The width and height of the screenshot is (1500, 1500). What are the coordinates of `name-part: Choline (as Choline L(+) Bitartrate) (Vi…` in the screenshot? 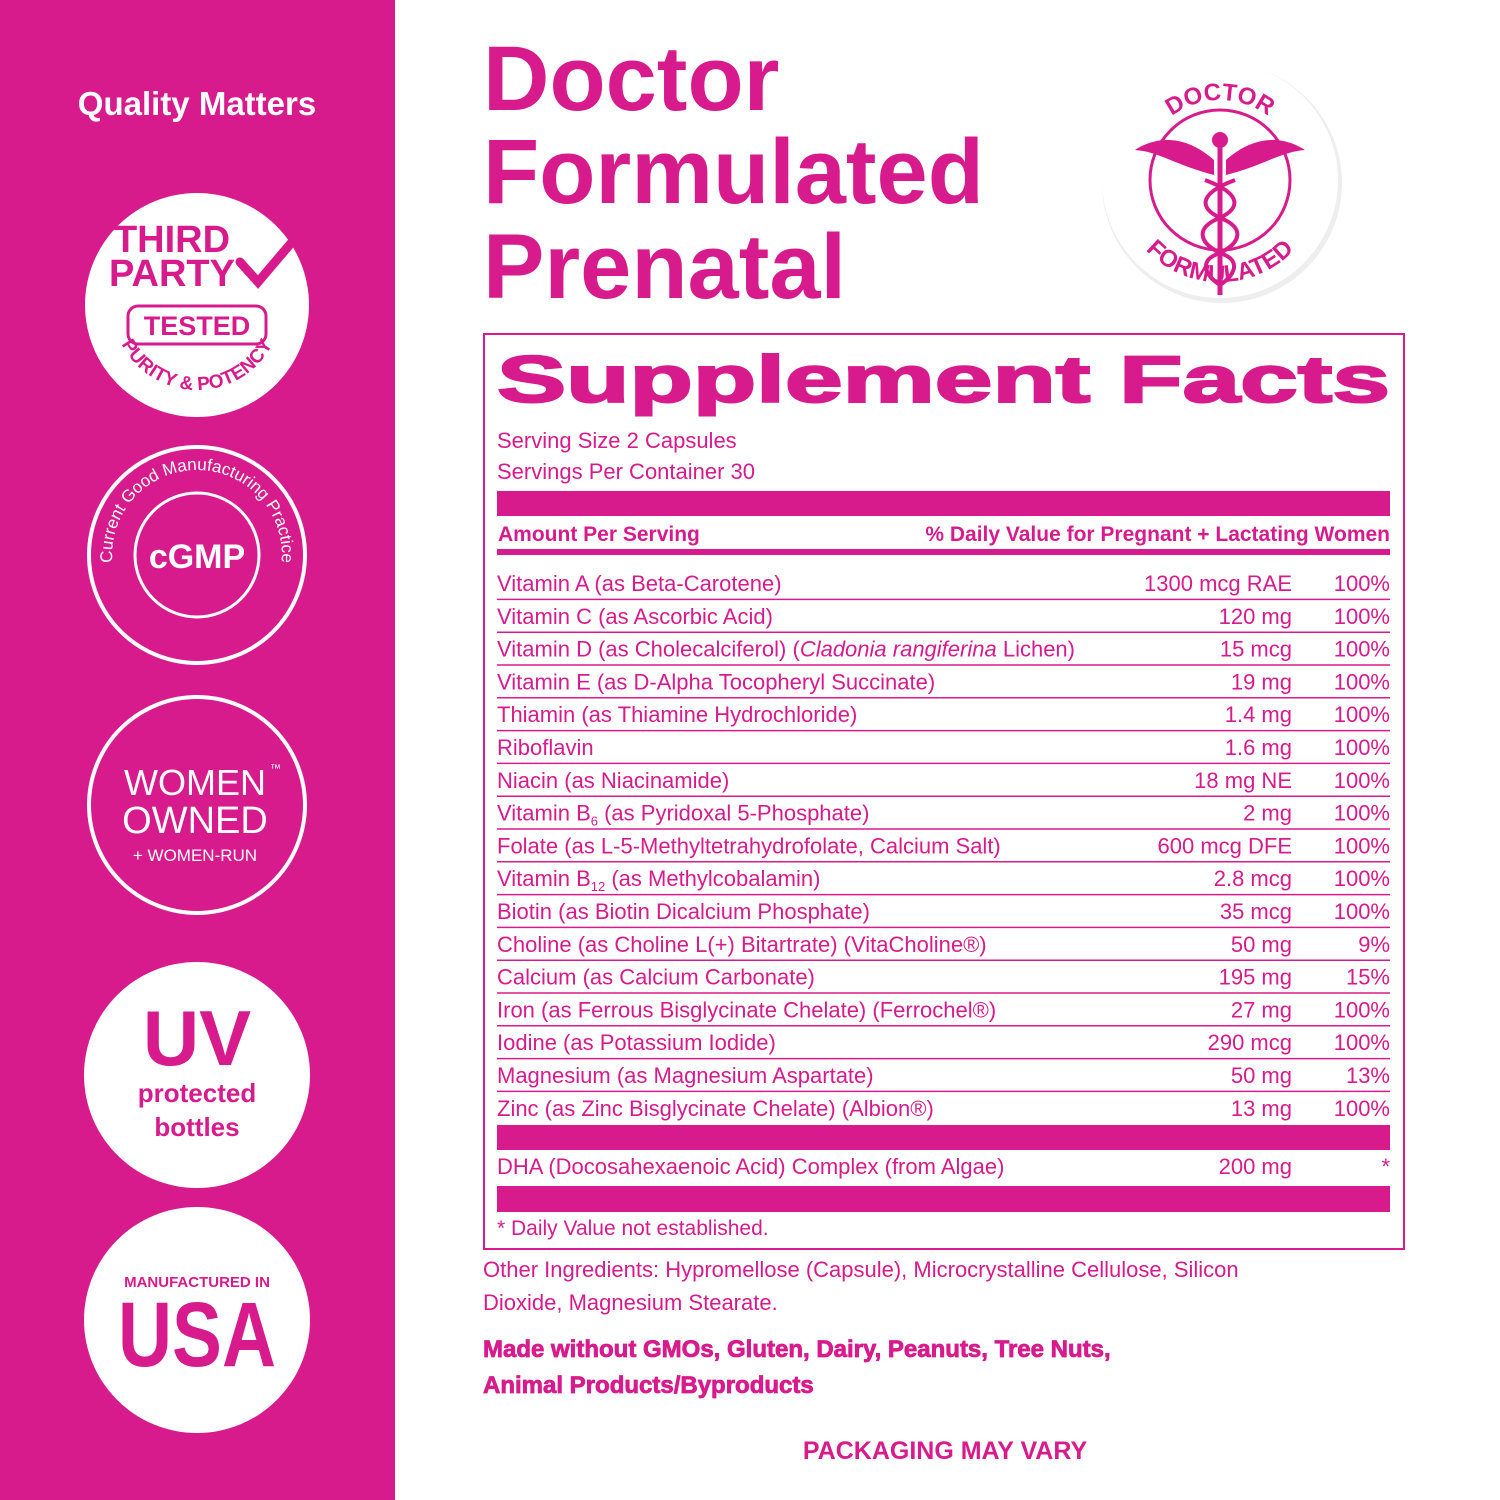 It's located at (742, 944).